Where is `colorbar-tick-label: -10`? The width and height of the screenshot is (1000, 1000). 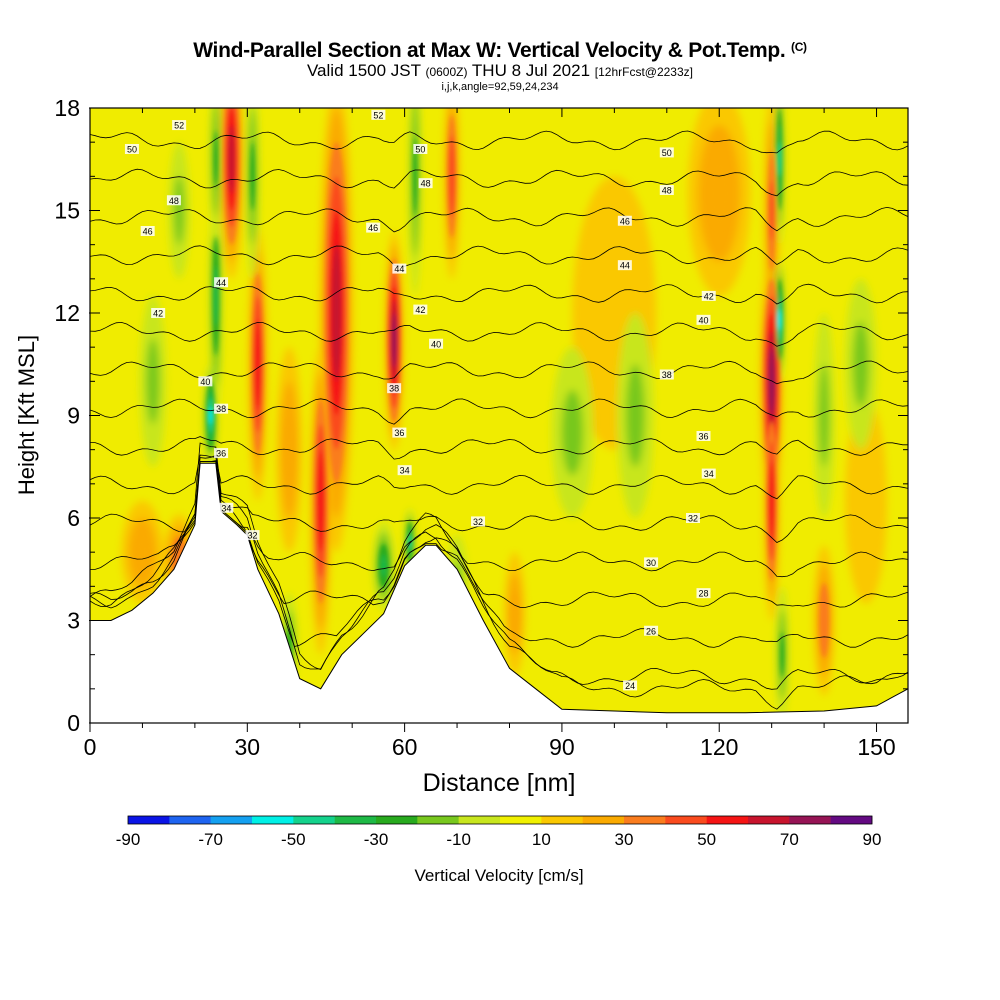 colorbar-tick-label: -10 is located at coordinates (458, 839).